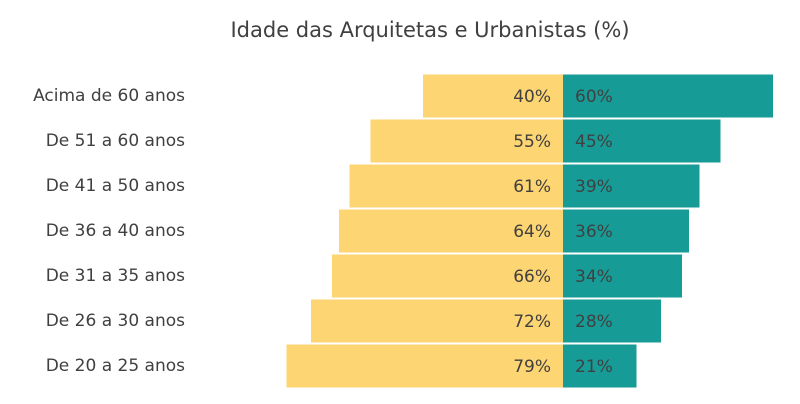  What do you see at coordinates (115, 186) in the screenshot?
I see `category-label: De 41 a 50 anos` at bounding box center [115, 186].